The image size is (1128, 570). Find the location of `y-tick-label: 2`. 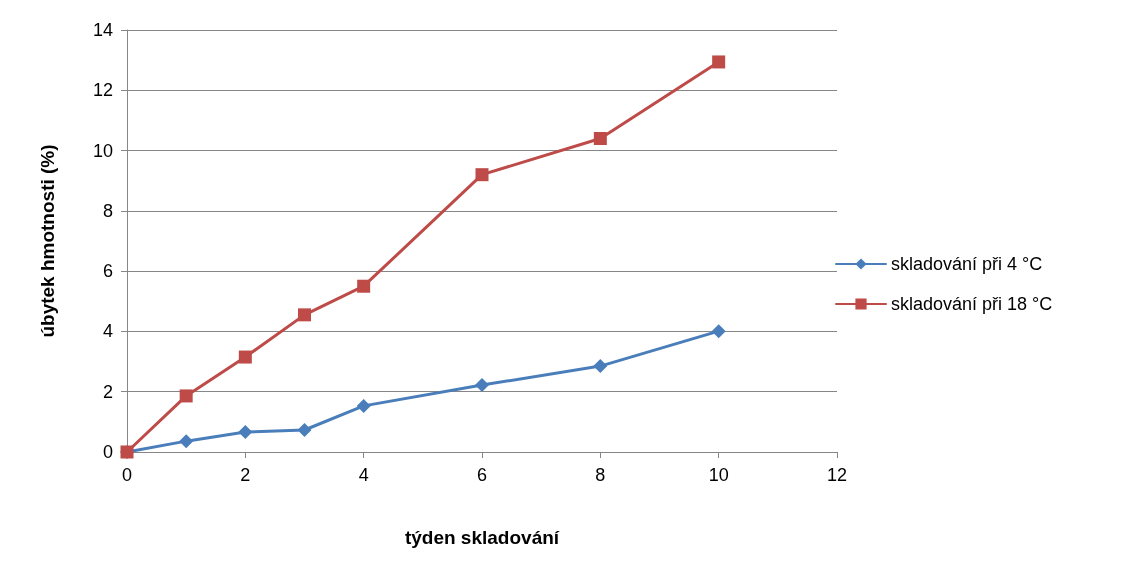

y-tick-label: 2 is located at coordinates (107, 391).